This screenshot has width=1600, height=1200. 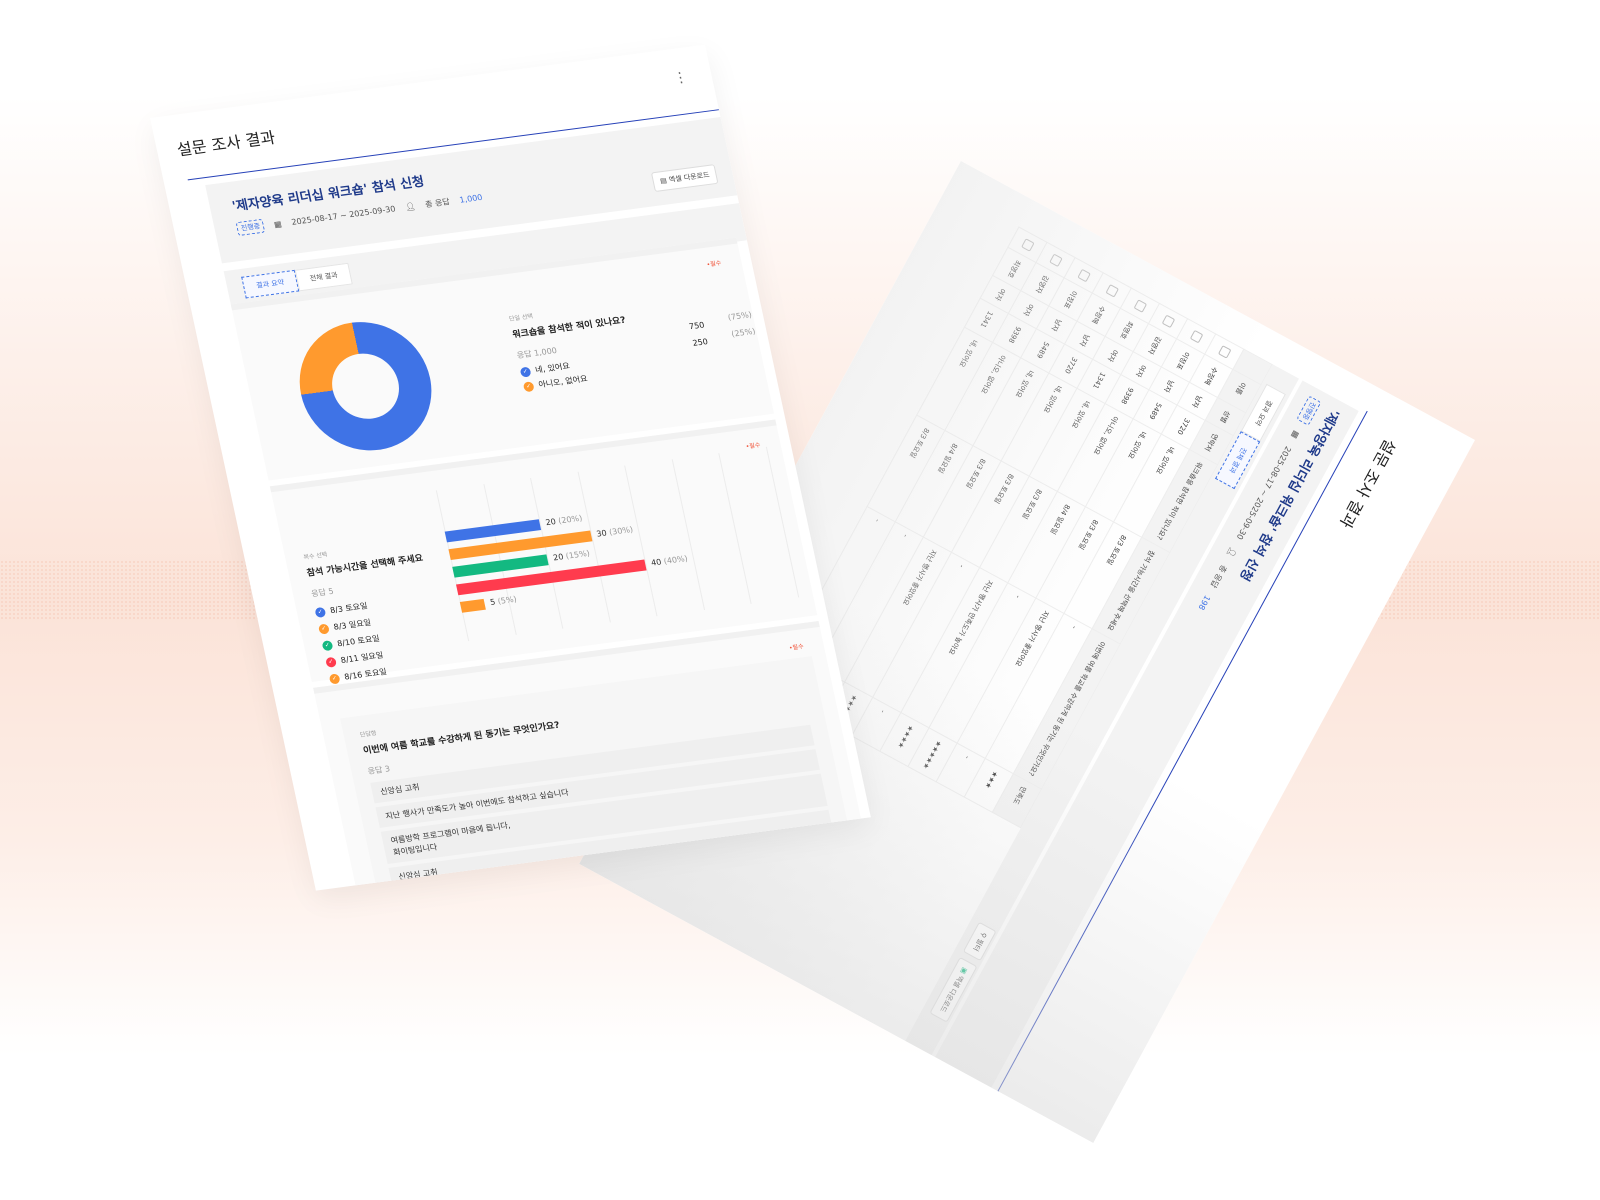 What do you see at coordinates (472, 605) in the screenshot?
I see `bar` at bounding box center [472, 605].